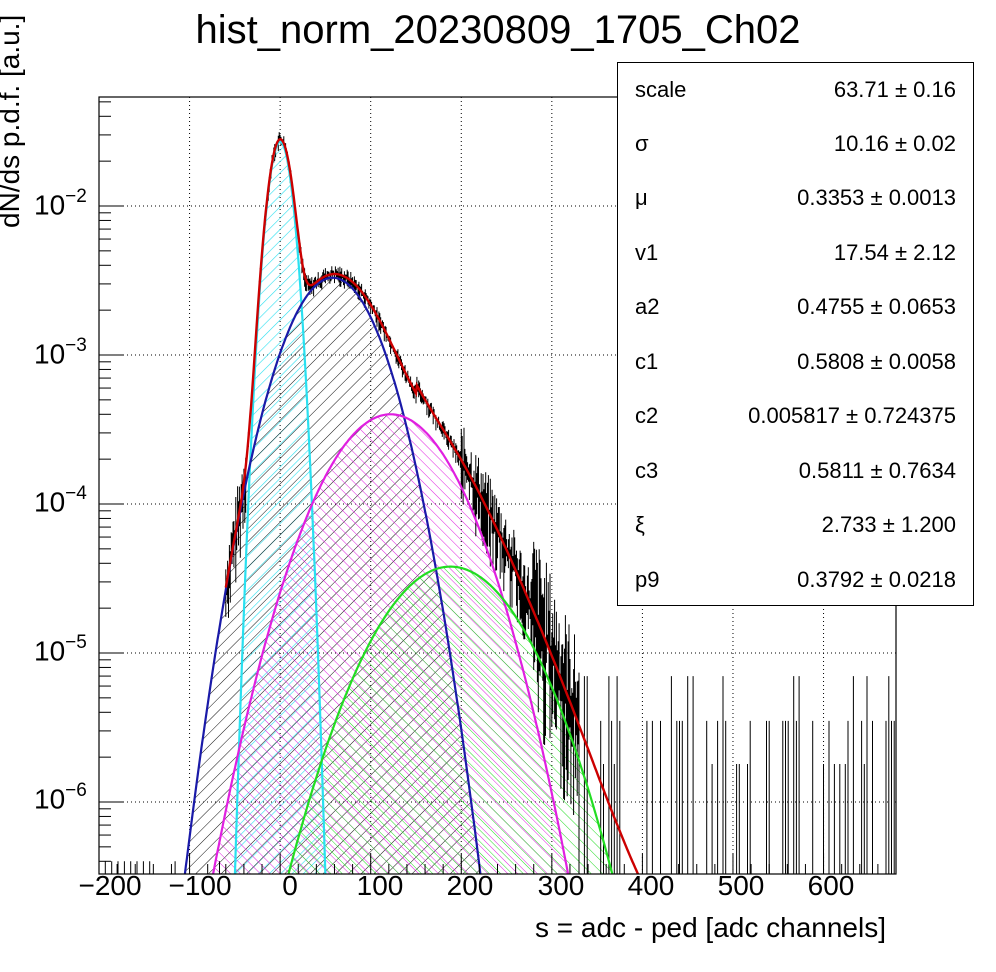  What do you see at coordinates (894, 143) in the screenshot?
I see `stat-value: 10.16 ± 0.02` at bounding box center [894, 143].